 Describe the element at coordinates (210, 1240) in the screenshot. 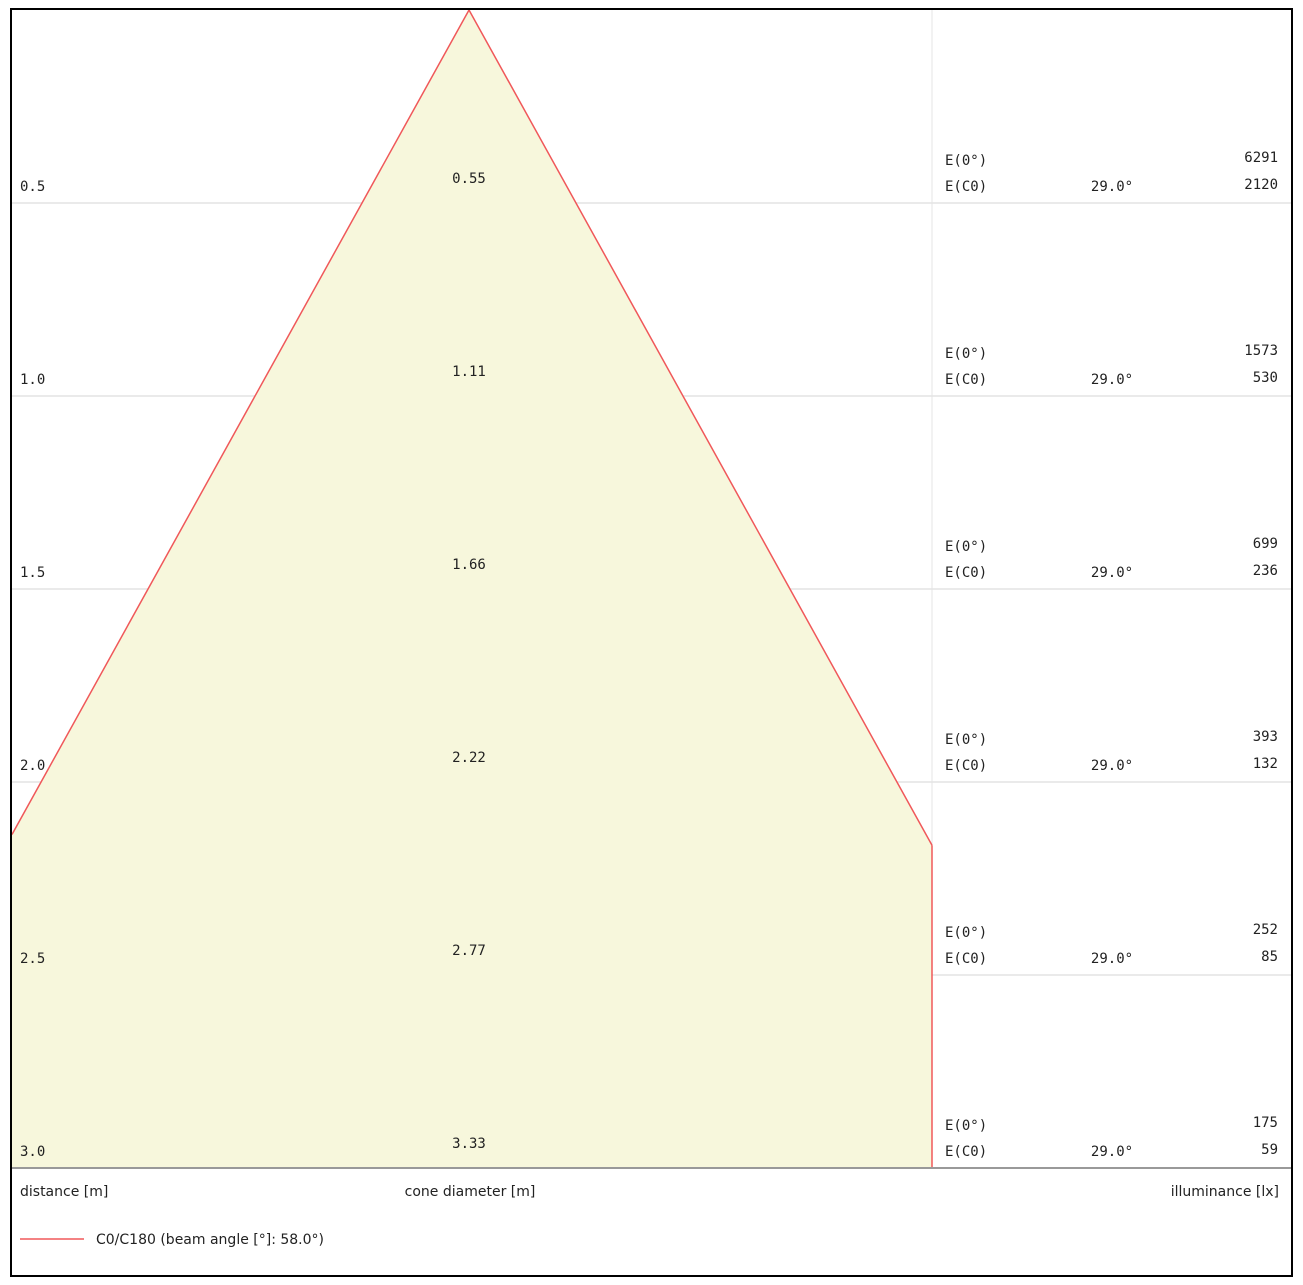

I see `legend-label: C0/C180 (beam angle [°]: 58.0°)` at that location.